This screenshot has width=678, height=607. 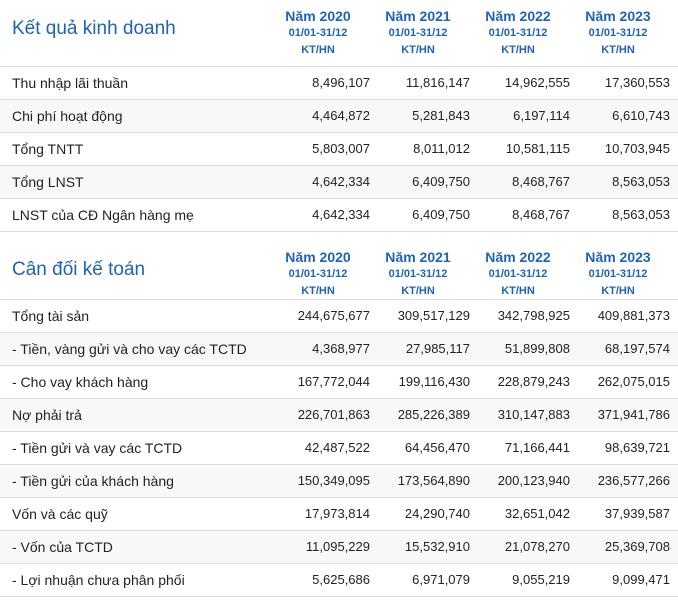 What do you see at coordinates (98, 580) in the screenshot?
I see `row-label: - Lợi nhuận chưa phân phối` at bounding box center [98, 580].